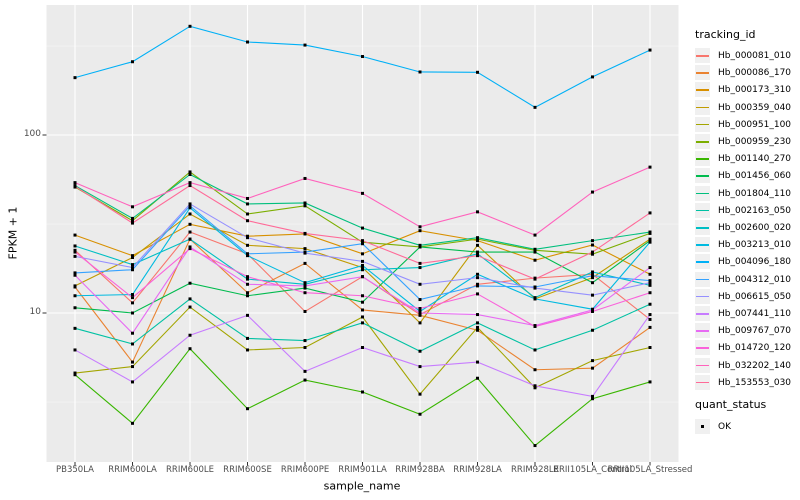  Describe the element at coordinates (362, 470) in the screenshot. I see `x-tick-label: RRIM901LA` at that location.